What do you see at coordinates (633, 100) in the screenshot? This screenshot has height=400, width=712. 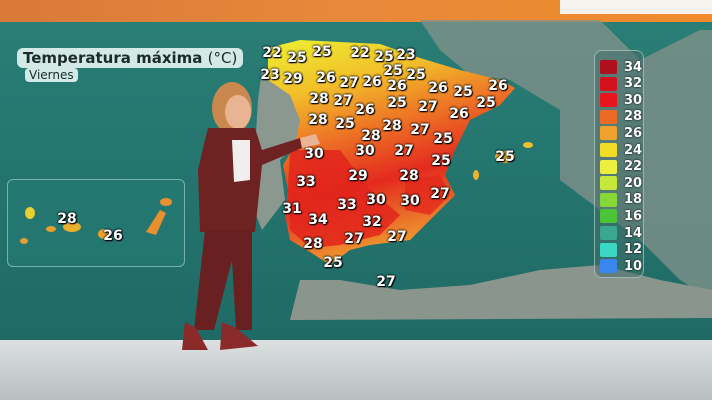 I see `legend-label: 30` at bounding box center [633, 100].